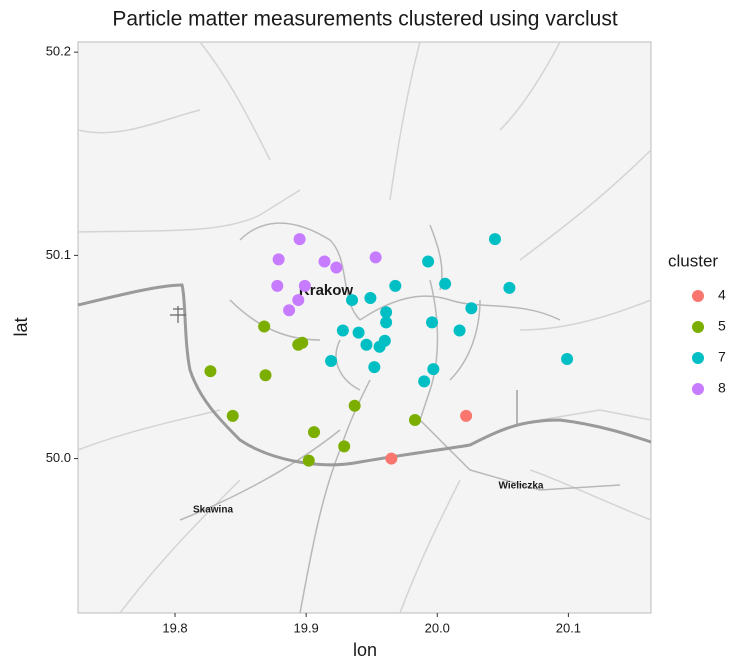  I want to click on y-tick-label: 50.1, so click(58, 254).